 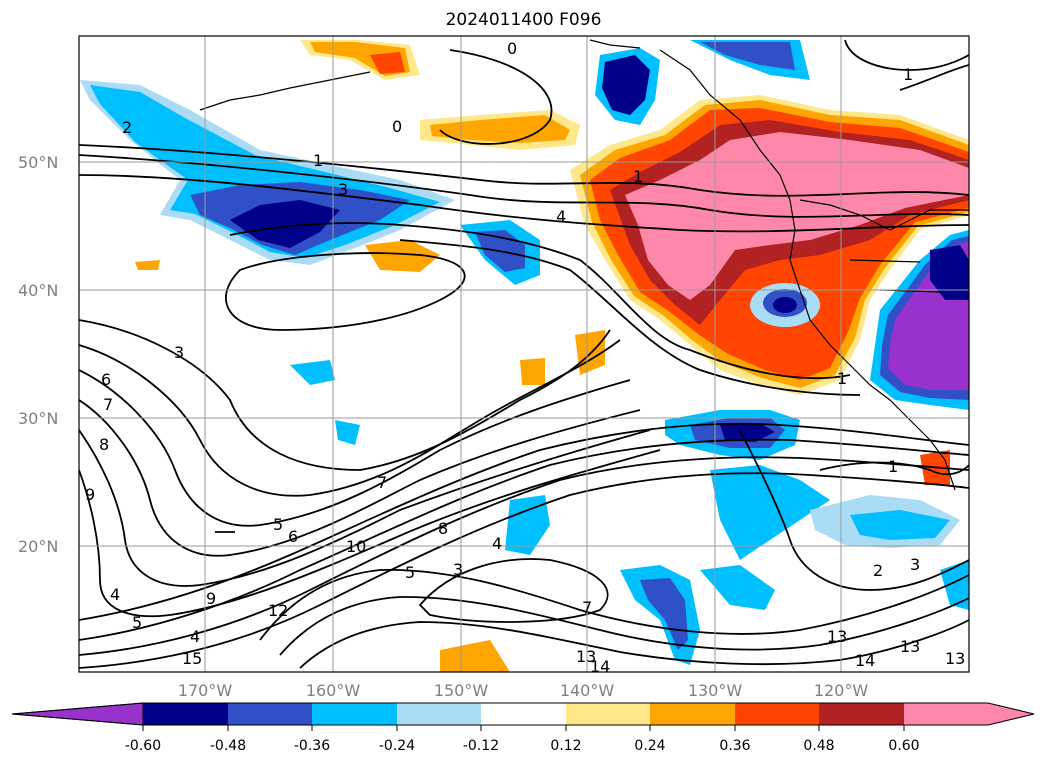 I want to click on colorbar, so click(x=523, y=716).